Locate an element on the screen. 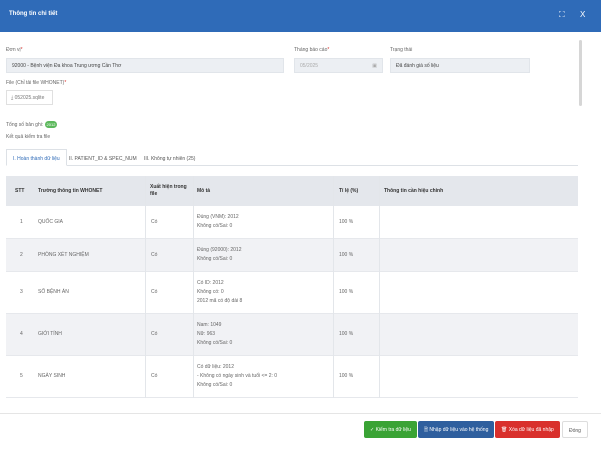 This screenshot has width=601, height=450. close-icon: X is located at coordinates (583, 14).